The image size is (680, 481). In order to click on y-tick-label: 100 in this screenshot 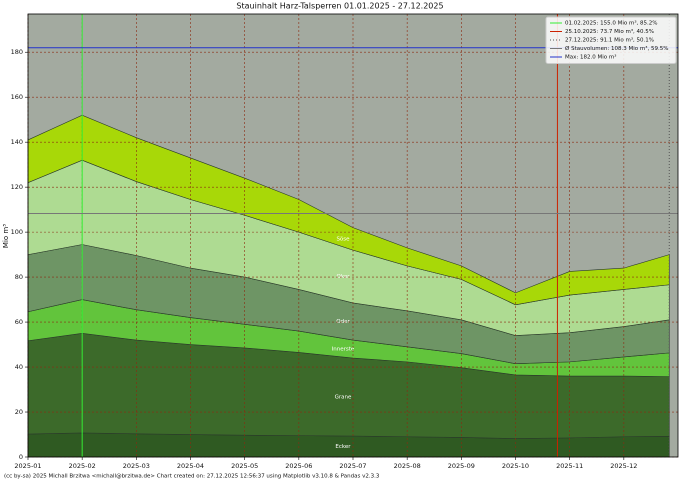, I will do `click(17, 232)`.